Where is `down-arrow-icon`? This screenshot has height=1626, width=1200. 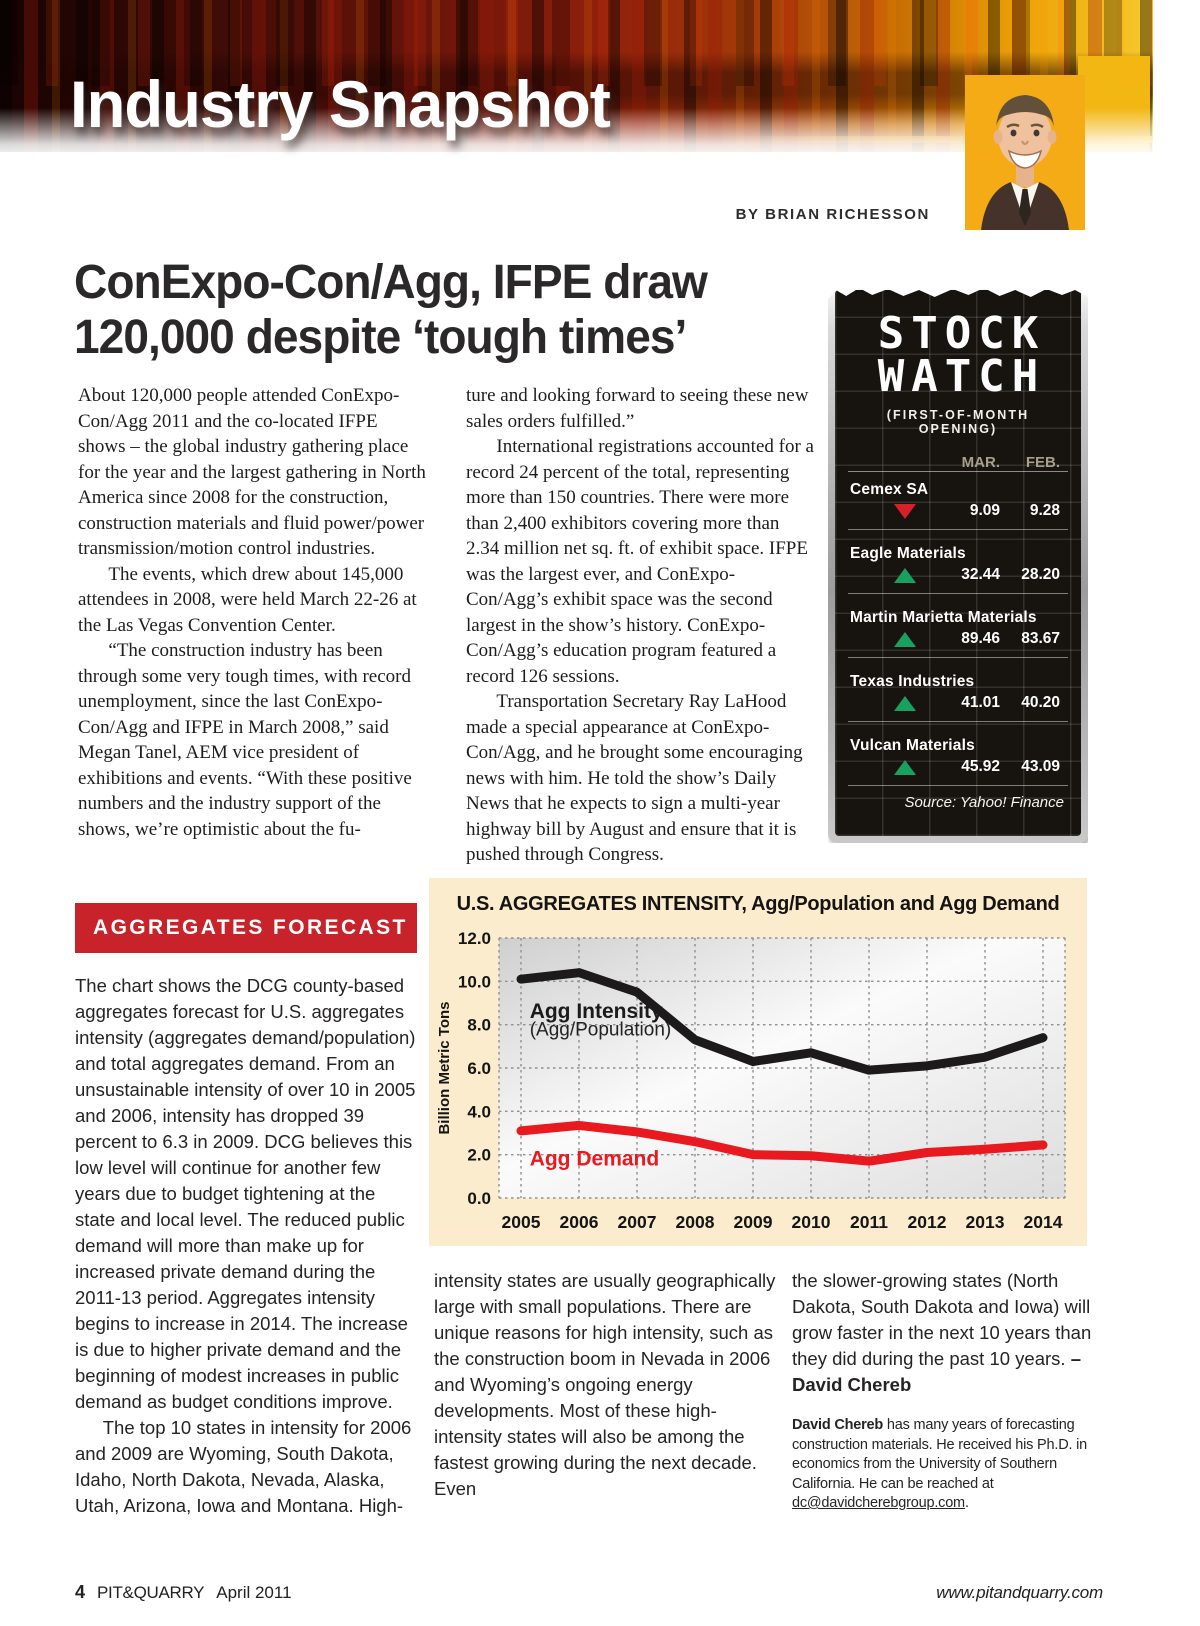
down-arrow-icon is located at coordinates (905, 511).